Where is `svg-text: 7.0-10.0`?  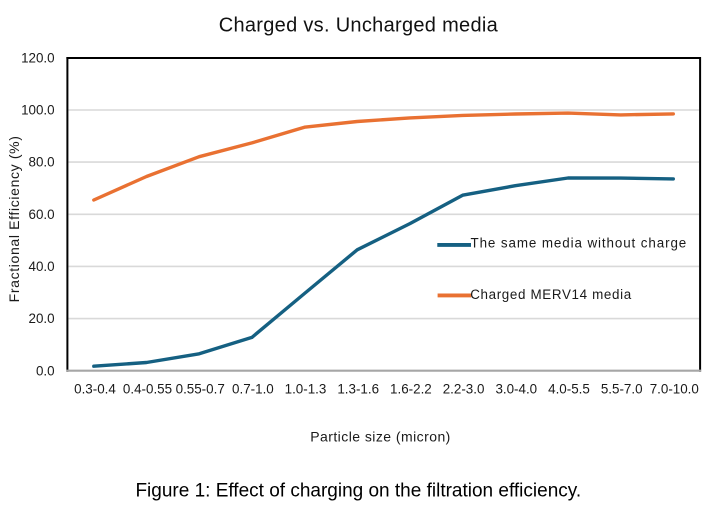 svg-text: 7.0-10.0 is located at coordinates (674, 389).